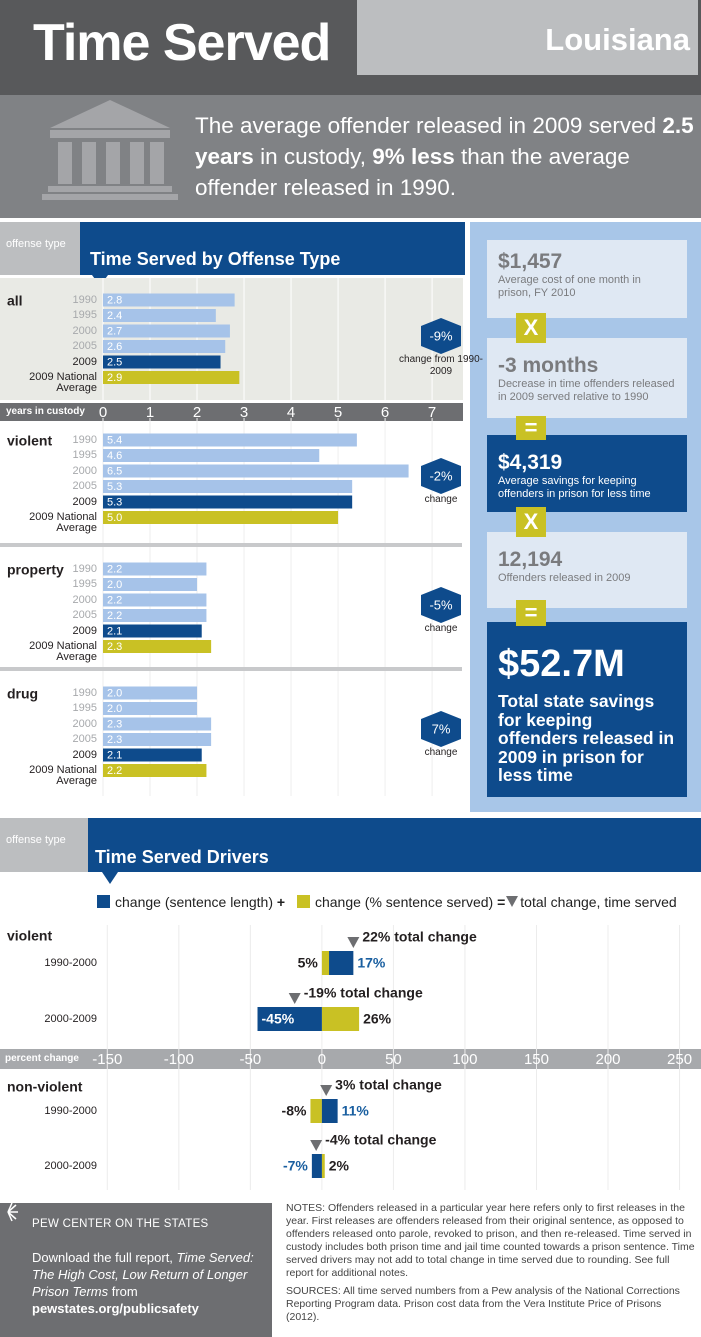 Image resolution: width=701 pixels, height=1337 pixels. What do you see at coordinates (114, 487) in the screenshot?
I see `value-label: 5.3` at bounding box center [114, 487].